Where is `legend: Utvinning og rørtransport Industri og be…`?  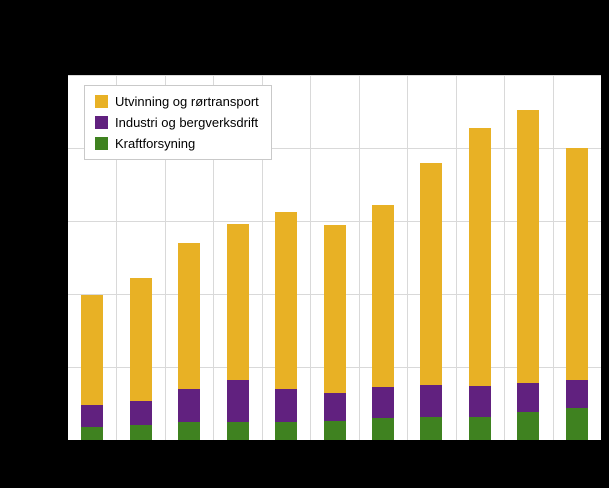 legend: Utvinning og rørtransport Industri og be… is located at coordinates (178, 122).